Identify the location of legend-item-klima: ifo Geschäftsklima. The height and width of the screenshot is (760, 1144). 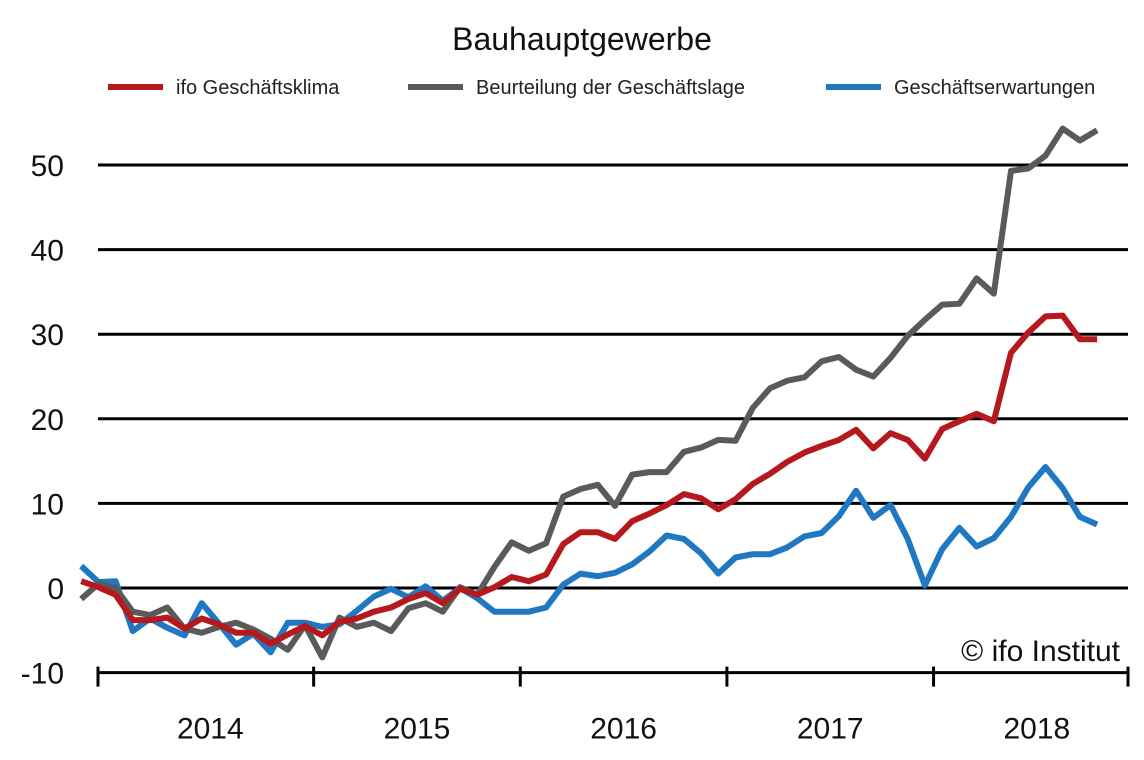
(224, 88).